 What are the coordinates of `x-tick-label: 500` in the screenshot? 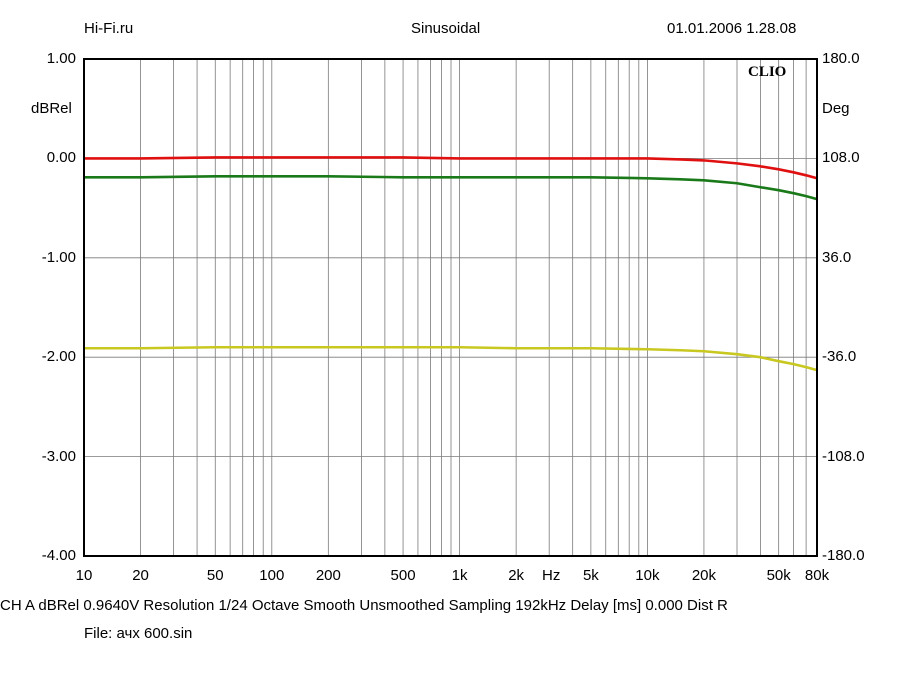 It's located at (403, 575).